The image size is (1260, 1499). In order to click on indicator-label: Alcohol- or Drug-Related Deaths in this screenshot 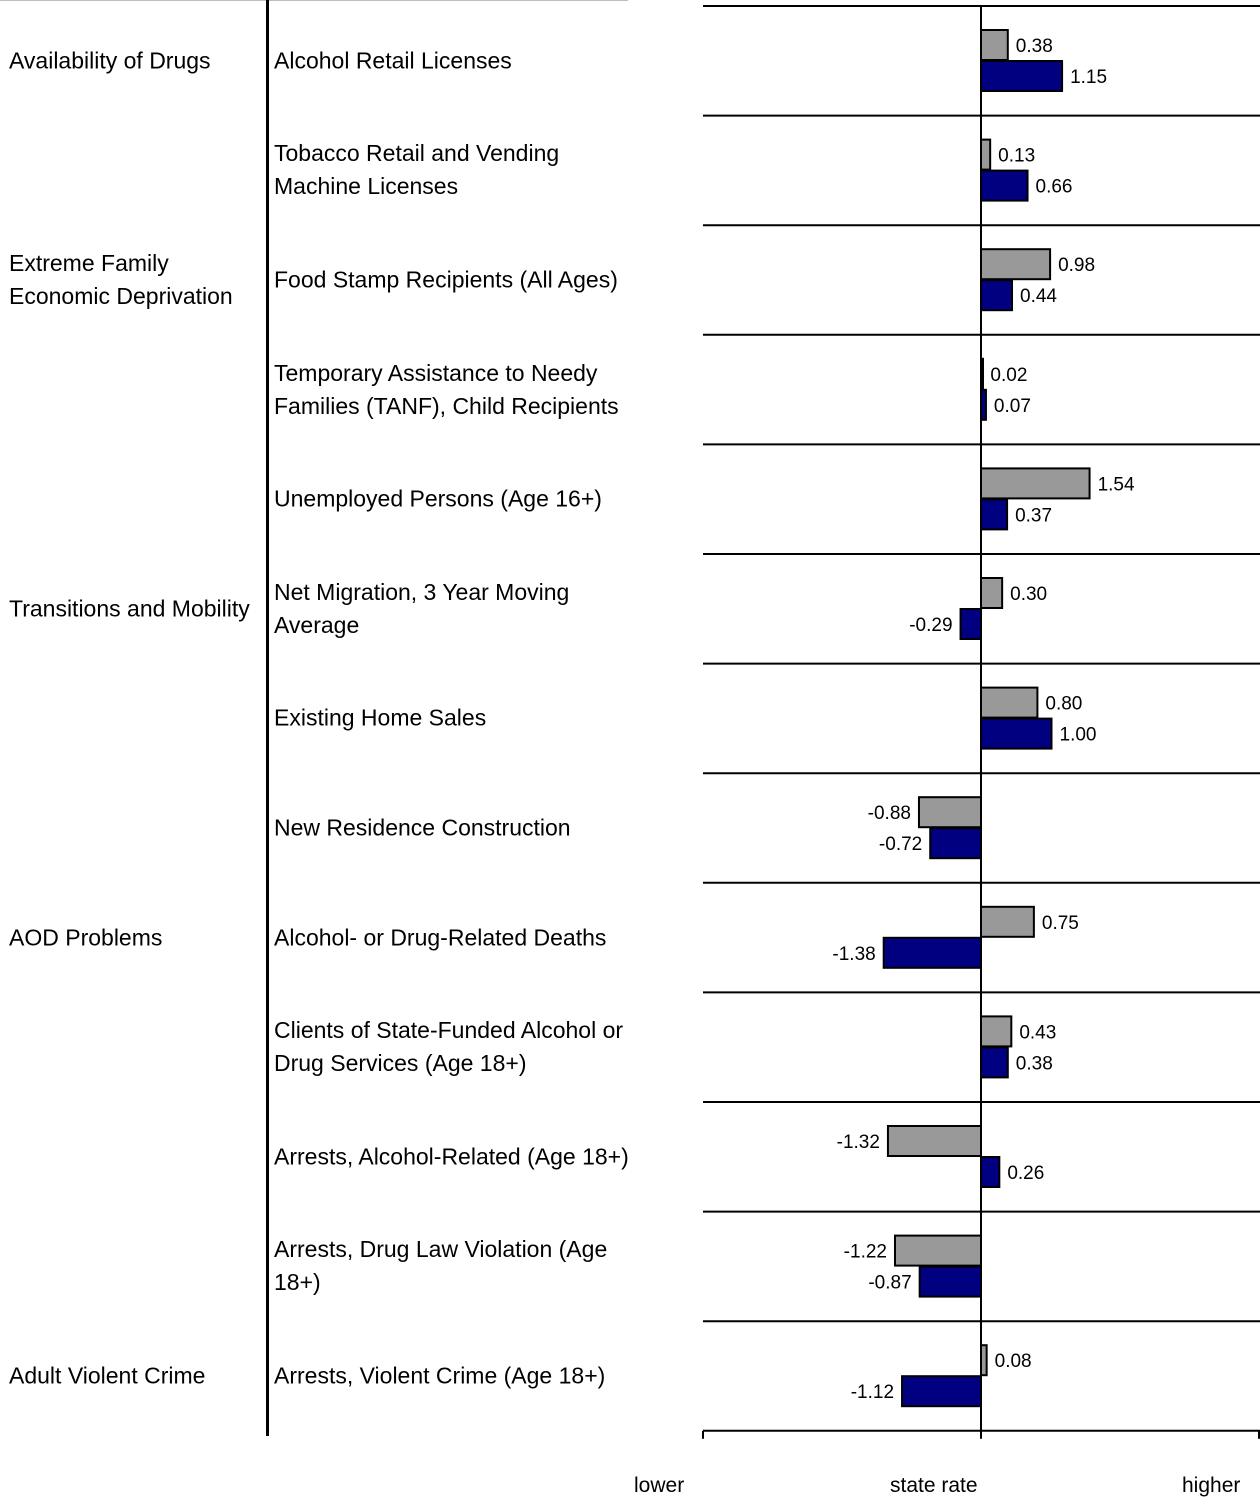, I will do `click(440, 937)`.